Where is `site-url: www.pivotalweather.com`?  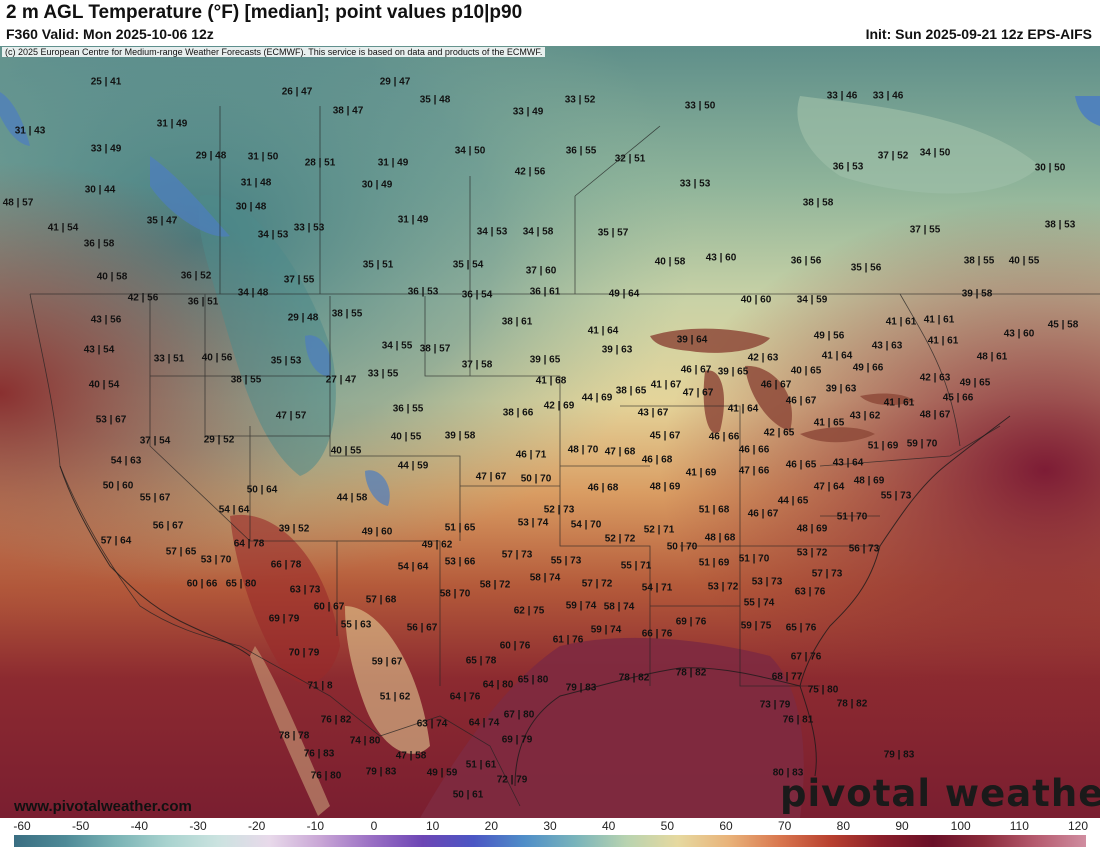
site-url: www.pivotalweather.com is located at coordinates (103, 806).